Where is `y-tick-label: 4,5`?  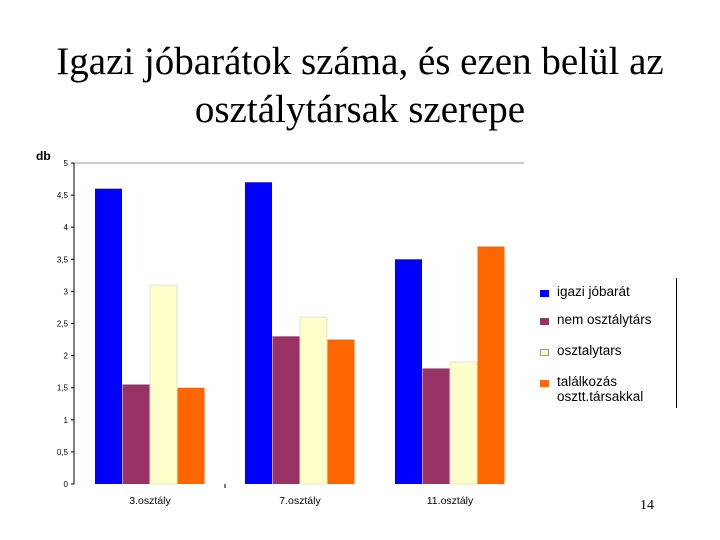
y-tick-label: 4,5 is located at coordinates (63, 195).